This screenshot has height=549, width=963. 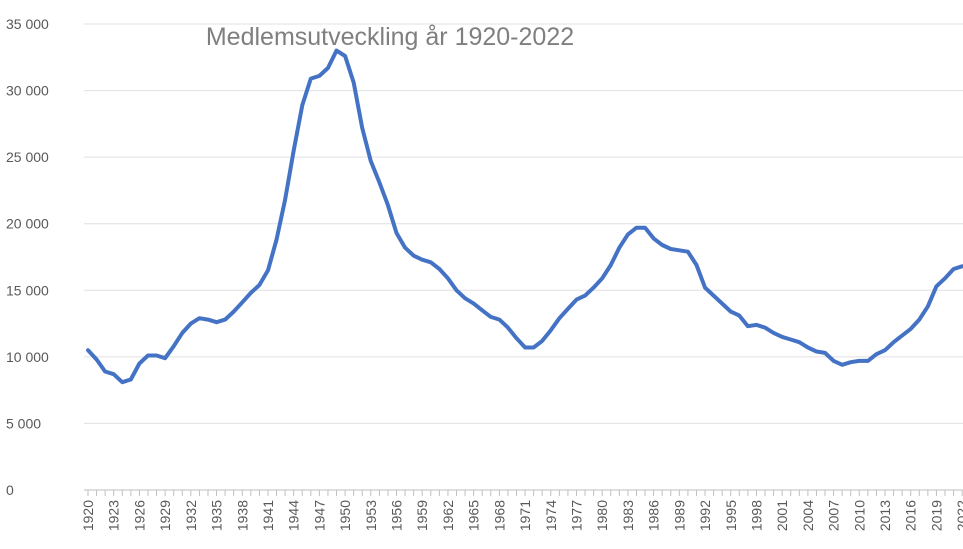 What do you see at coordinates (808, 515) in the screenshot?
I see `x-tick-label: 2004` at bounding box center [808, 515].